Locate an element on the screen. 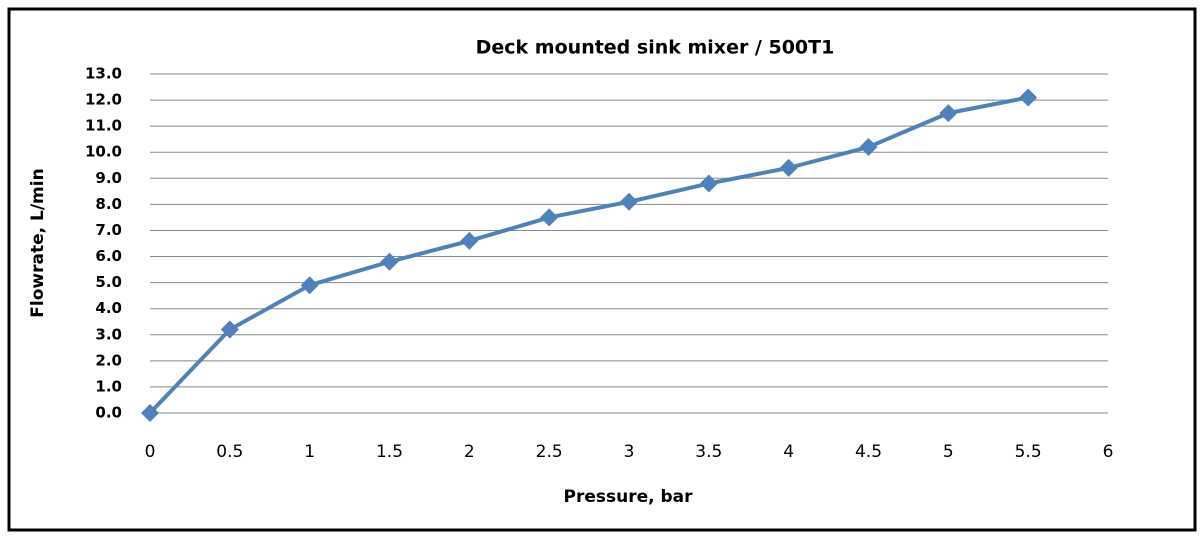 This screenshot has height=536, width=1204. x-tick-label: 2.5 is located at coordinates (549, 452).